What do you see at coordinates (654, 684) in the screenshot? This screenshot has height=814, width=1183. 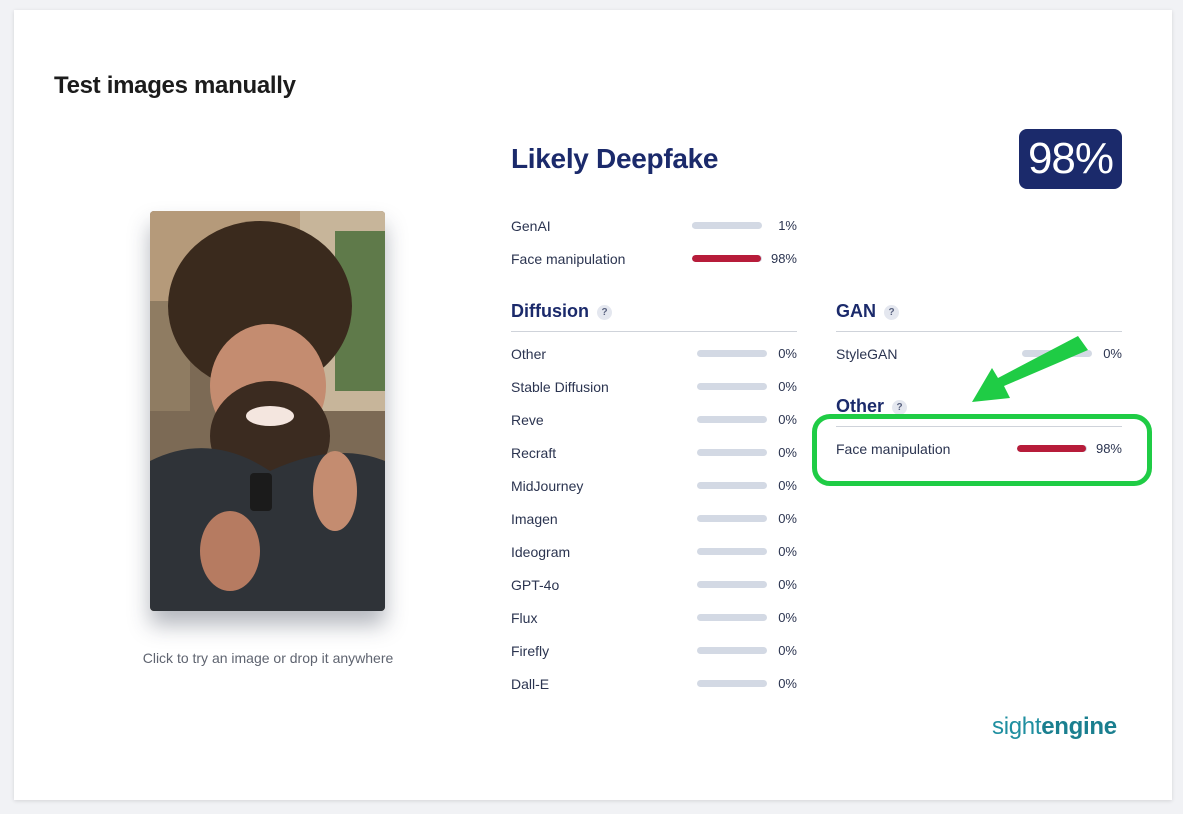 I see `diffusion-row: Dall-E 0%` at bounding box center [654, 684].